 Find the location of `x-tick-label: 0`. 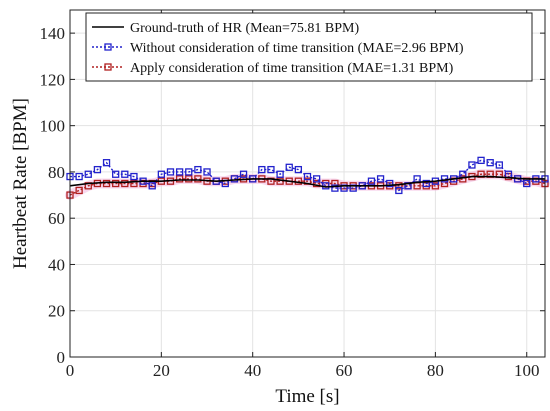

x-tick-label: 0 is located at coordinates (70, 370).